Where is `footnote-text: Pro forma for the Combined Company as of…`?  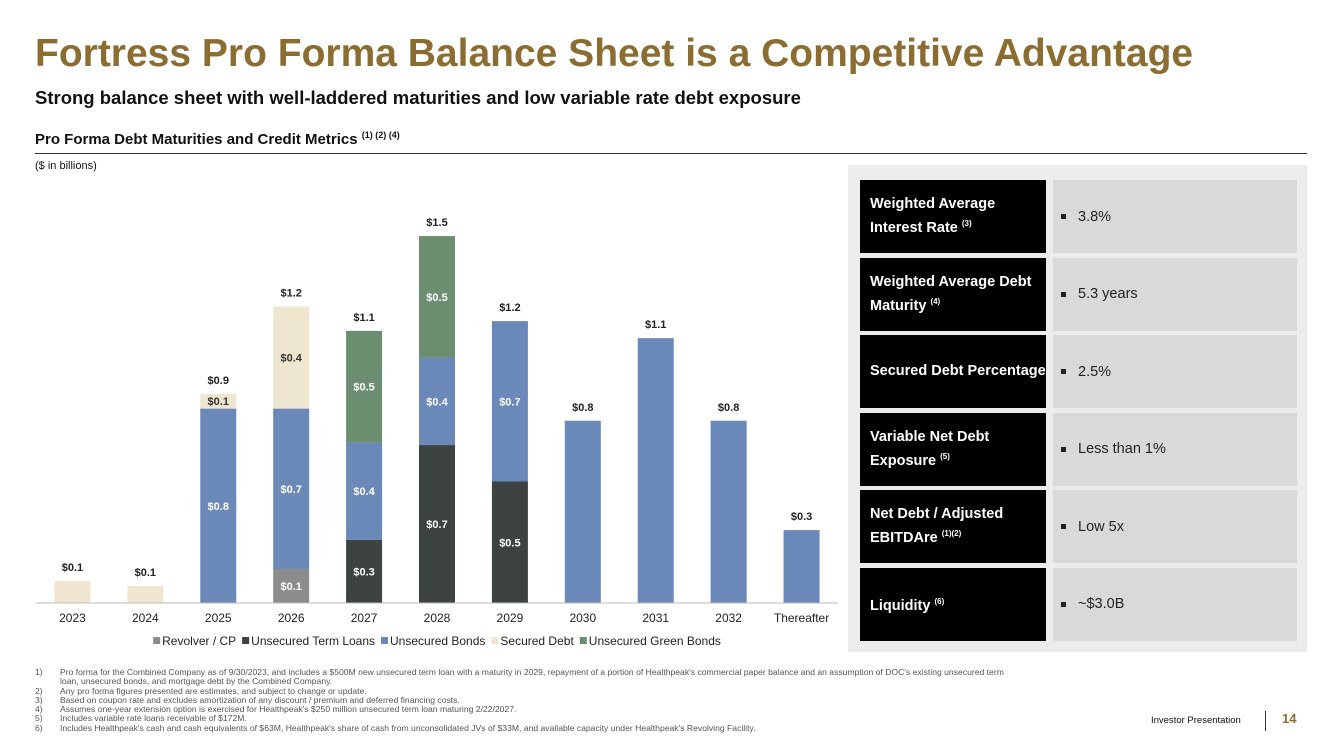
footnote-text: Pro forma for the Combined Company as of… is located at coordinates (532, 677).